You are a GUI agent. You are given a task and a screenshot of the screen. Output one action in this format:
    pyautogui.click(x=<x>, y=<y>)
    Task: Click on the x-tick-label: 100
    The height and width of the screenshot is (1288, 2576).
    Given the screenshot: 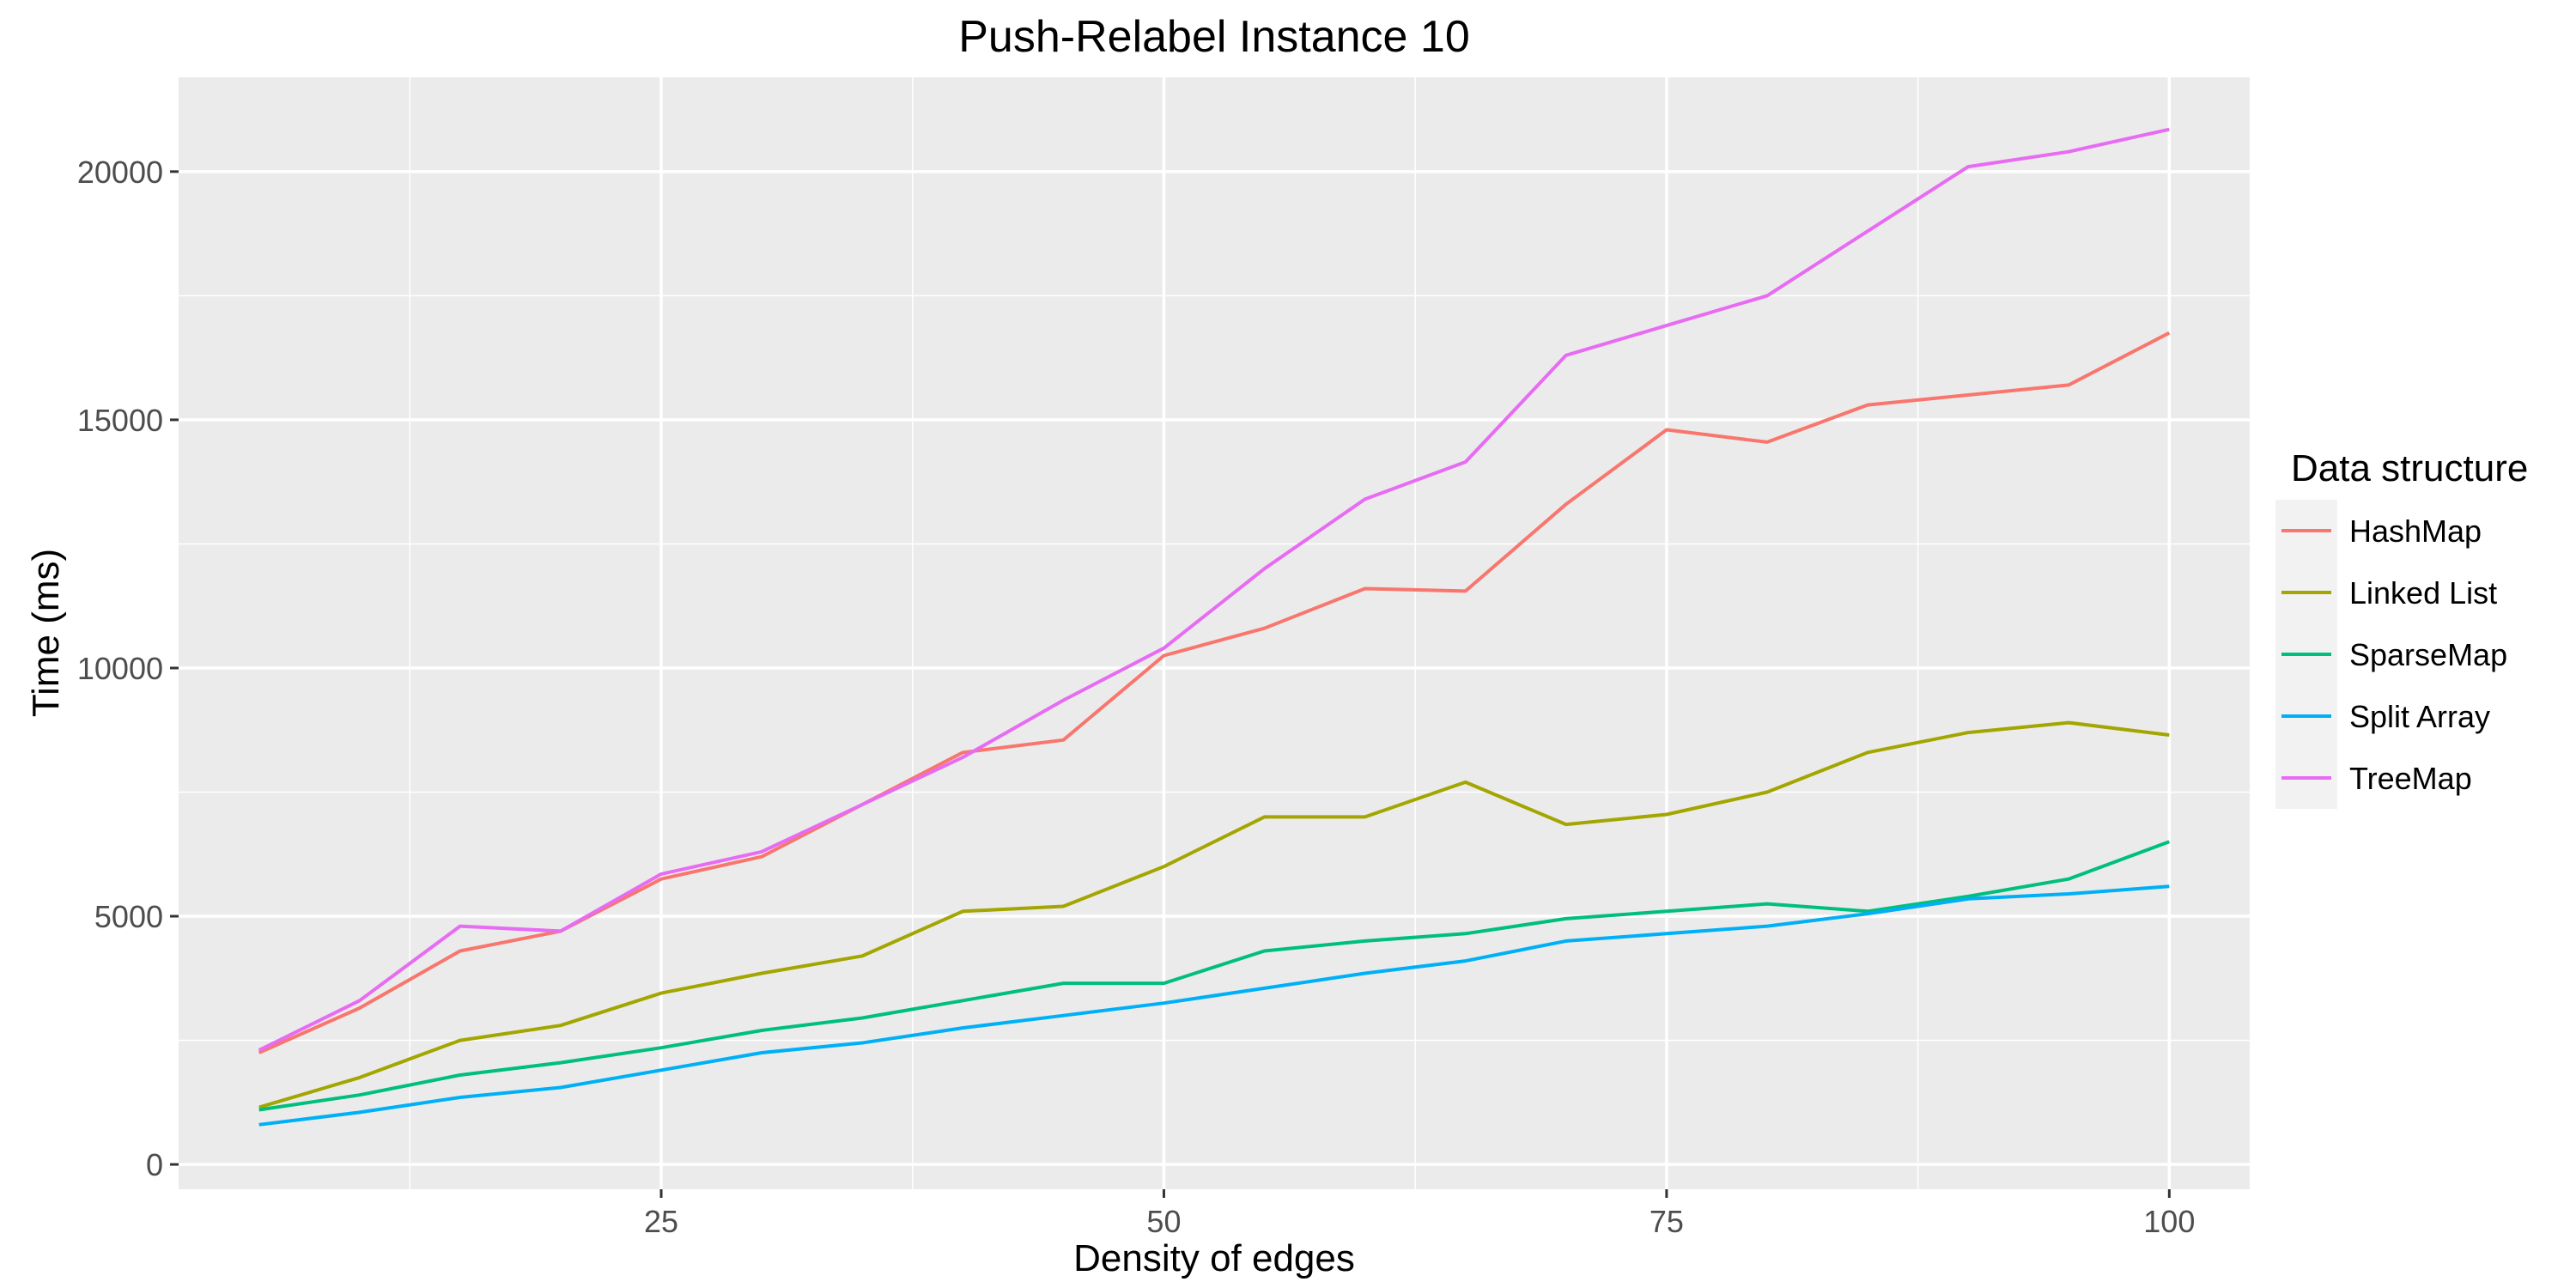 What is the action you would take?
    pyautogui.click(x=2169, y=1221)
    